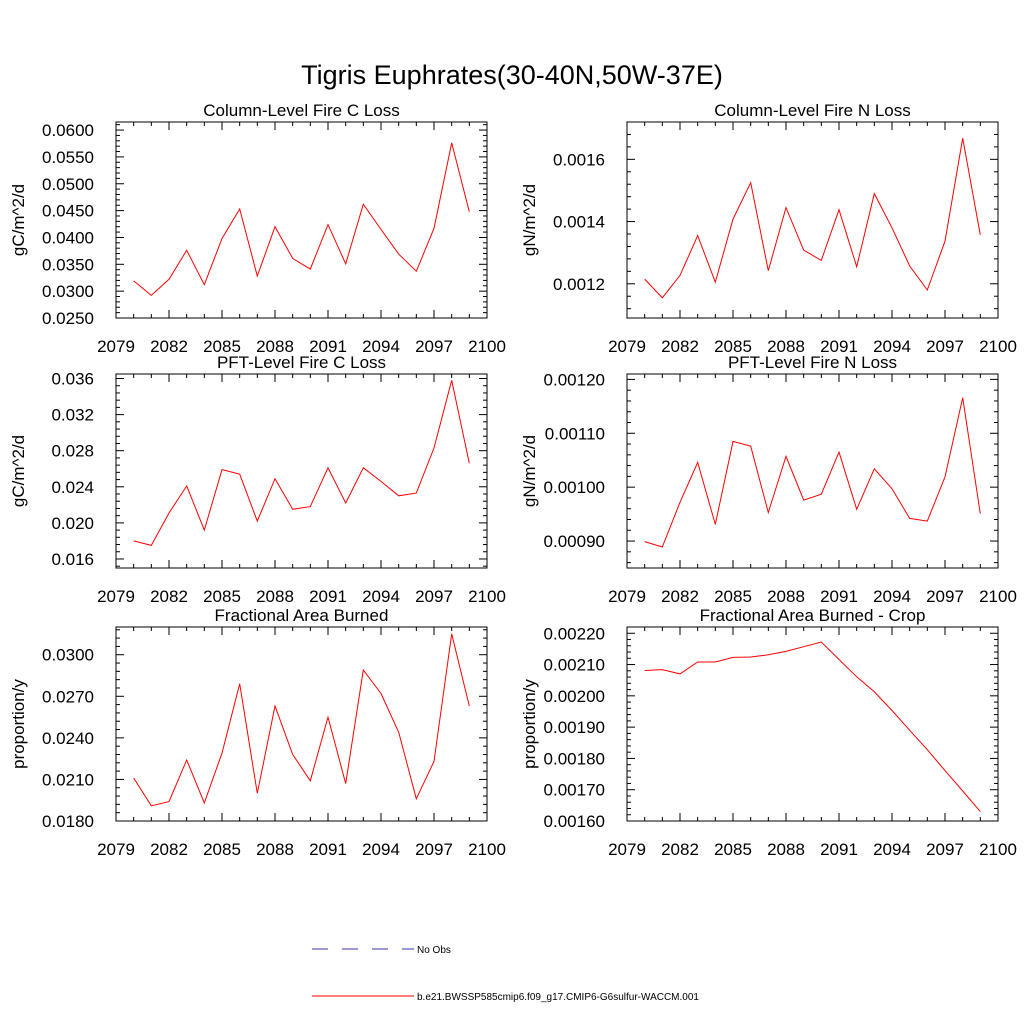 Image resolution: width=1024 pixels, height=1024 pixels. I want to click on y-tick-label: 0.00210, so click(574, 665).